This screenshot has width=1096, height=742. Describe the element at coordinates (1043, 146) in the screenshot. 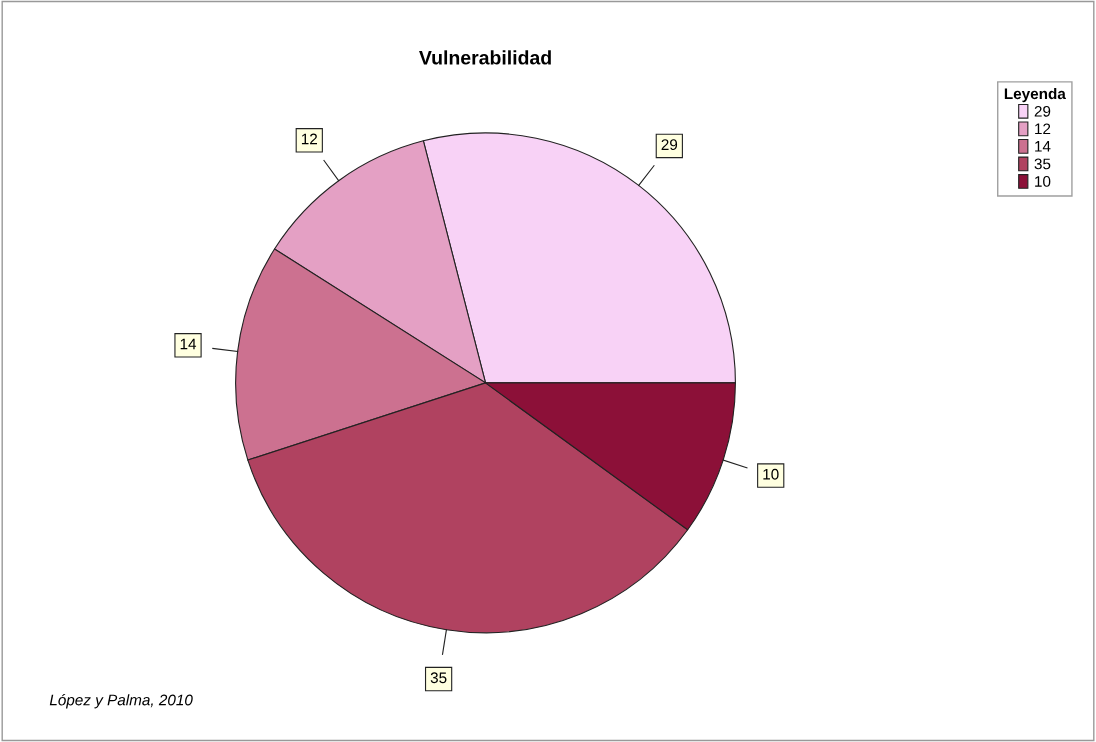

I see `legend-label: 14` at that location.